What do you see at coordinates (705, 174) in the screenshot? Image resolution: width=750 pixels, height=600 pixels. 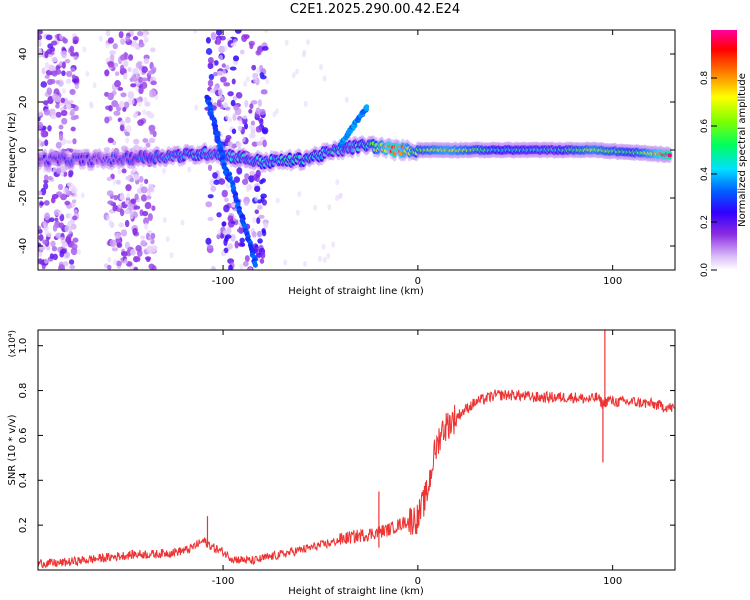 I see `colorbar-tick-label: 0.4` at bounding box center [705, 174].